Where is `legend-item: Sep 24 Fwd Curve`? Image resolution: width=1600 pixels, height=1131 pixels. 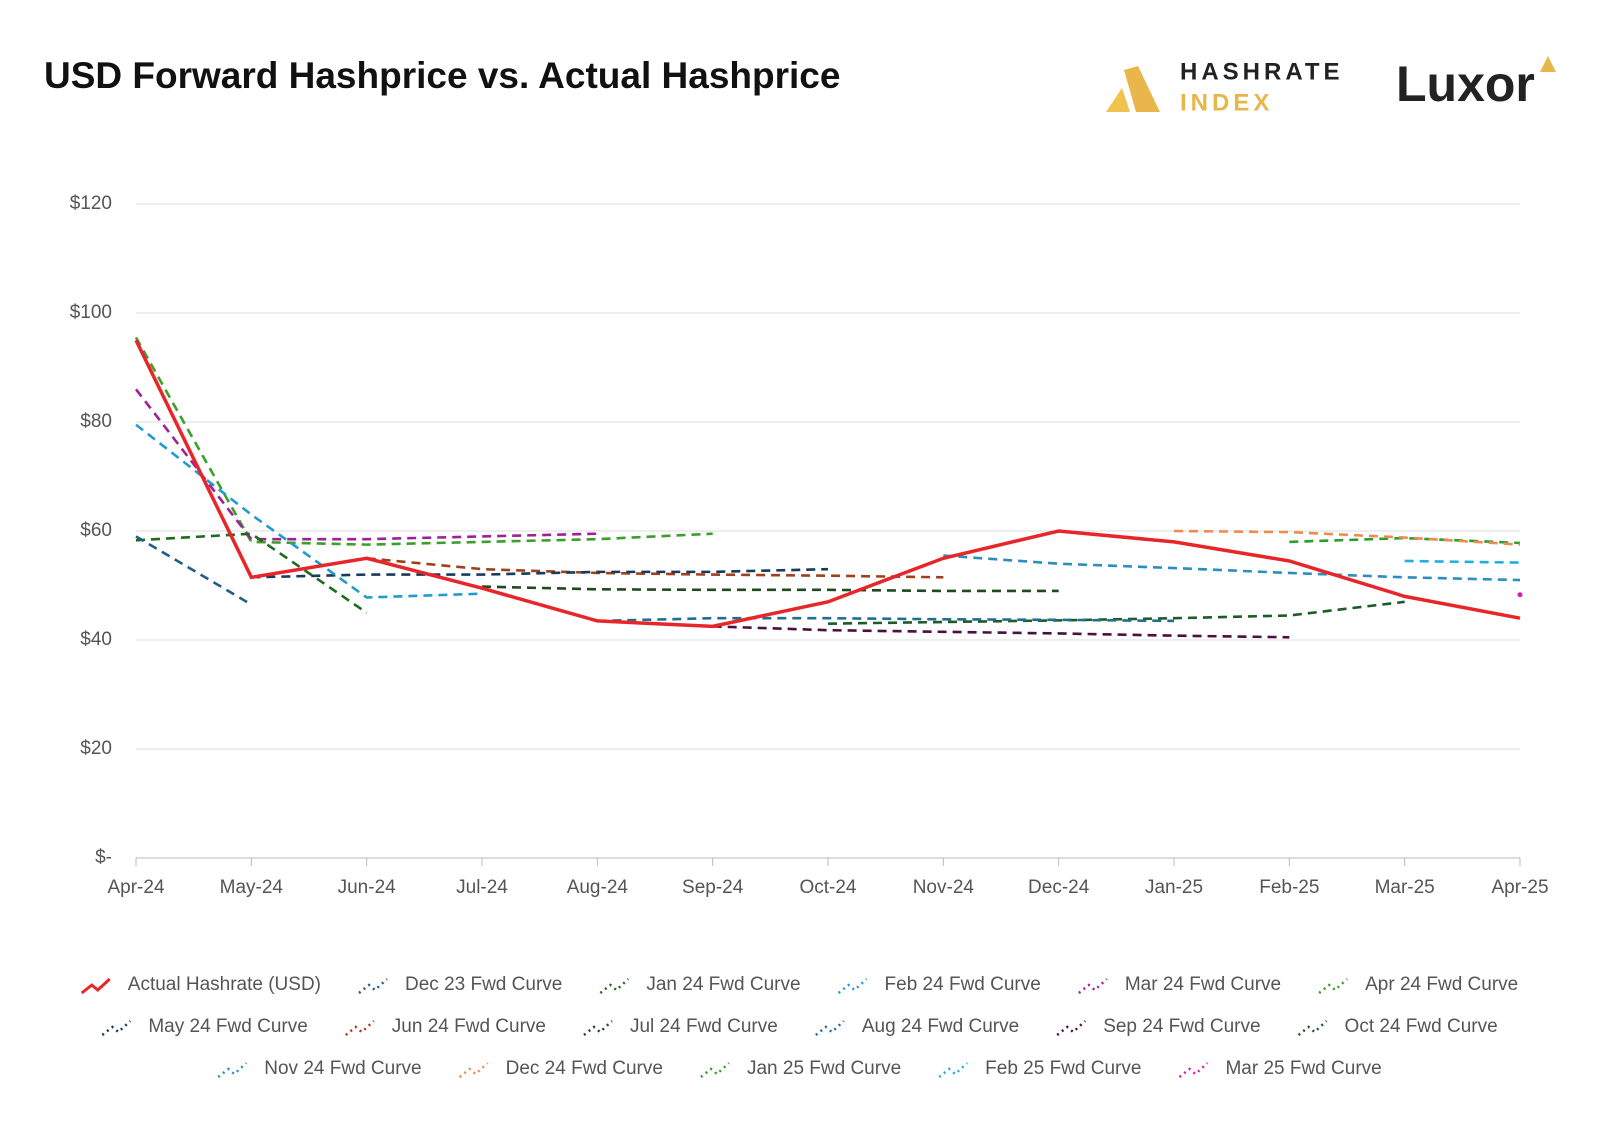
legend-item: Sep 24 Fwd Curve is located at coordinates (1158, 1026).